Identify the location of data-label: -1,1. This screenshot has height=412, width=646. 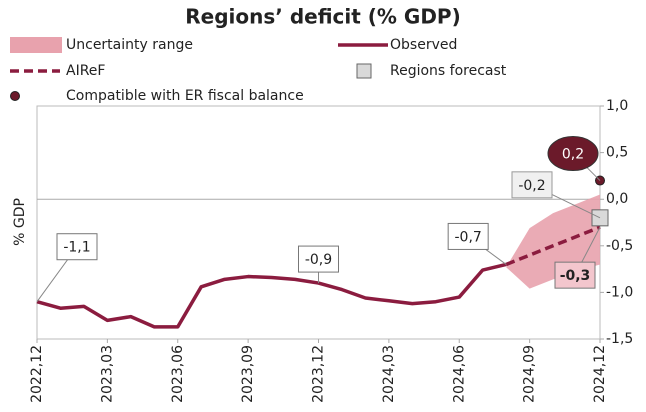
(76, 248).